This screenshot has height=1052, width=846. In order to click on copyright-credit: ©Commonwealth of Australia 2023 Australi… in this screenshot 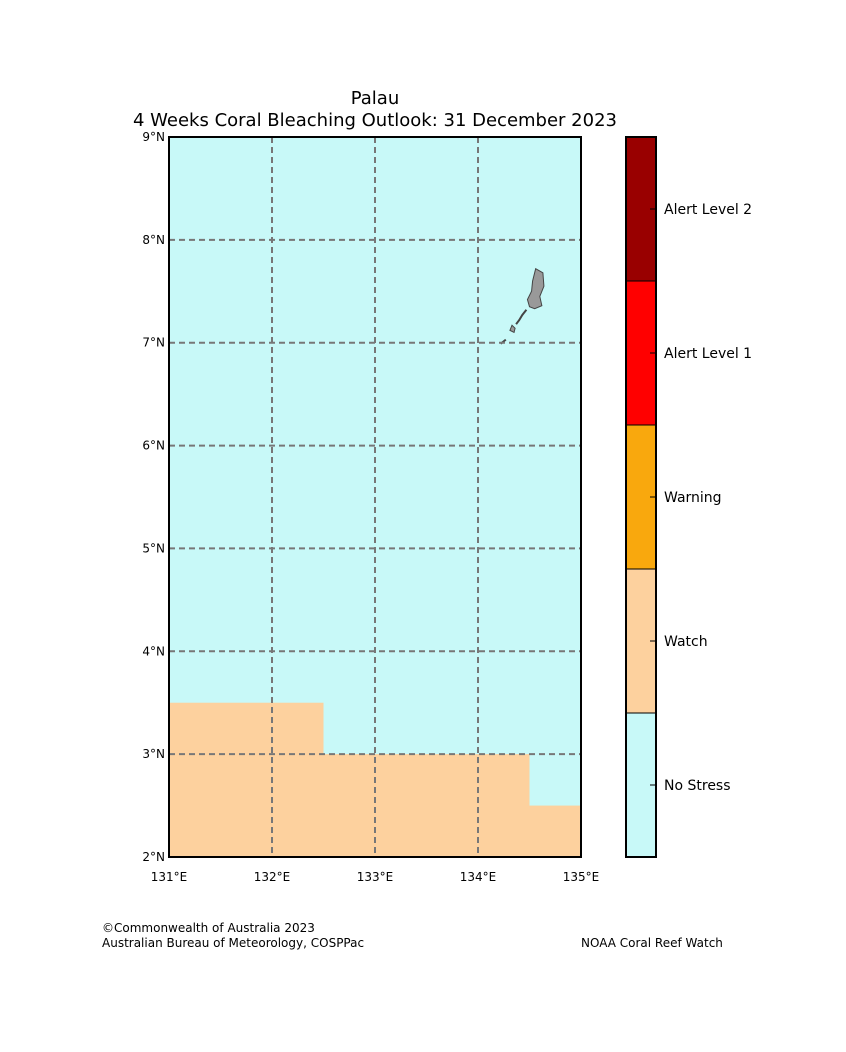, I will do `click(233, 936)`.